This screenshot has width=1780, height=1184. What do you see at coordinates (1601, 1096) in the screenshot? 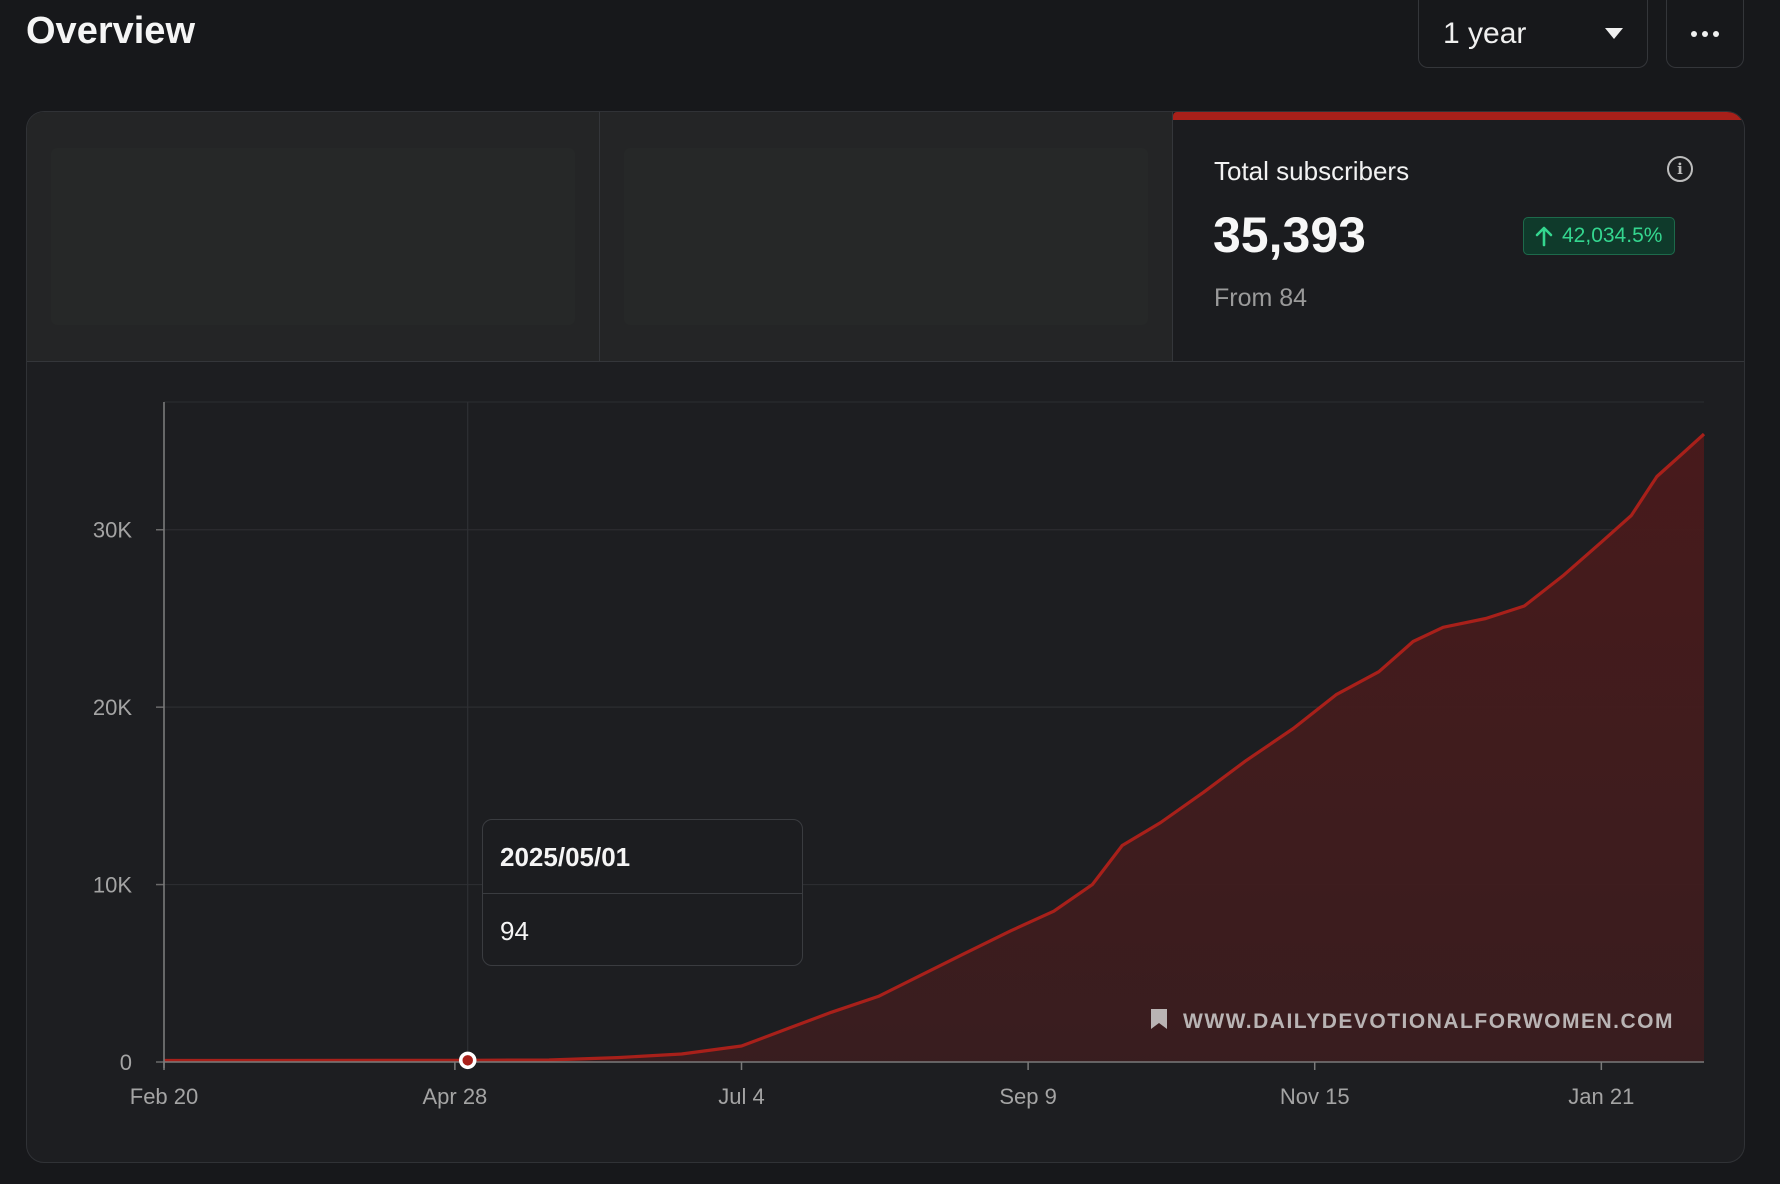
I see `x-tick-label: Jan 21` at bounding box center [1601, 1096].